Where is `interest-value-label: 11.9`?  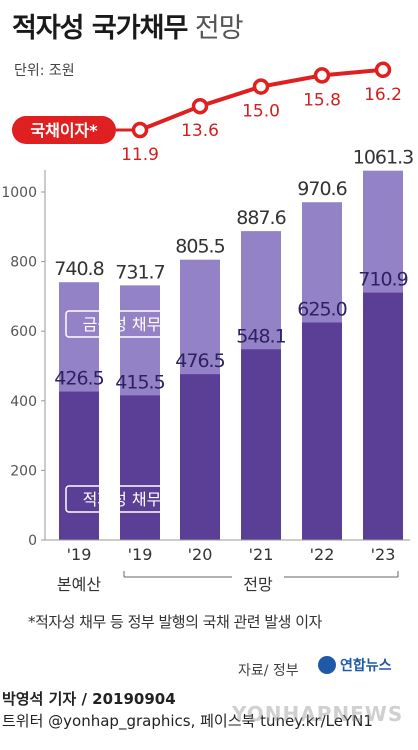 interest-value-label: 11.9 is located at coordinates (140, 155).